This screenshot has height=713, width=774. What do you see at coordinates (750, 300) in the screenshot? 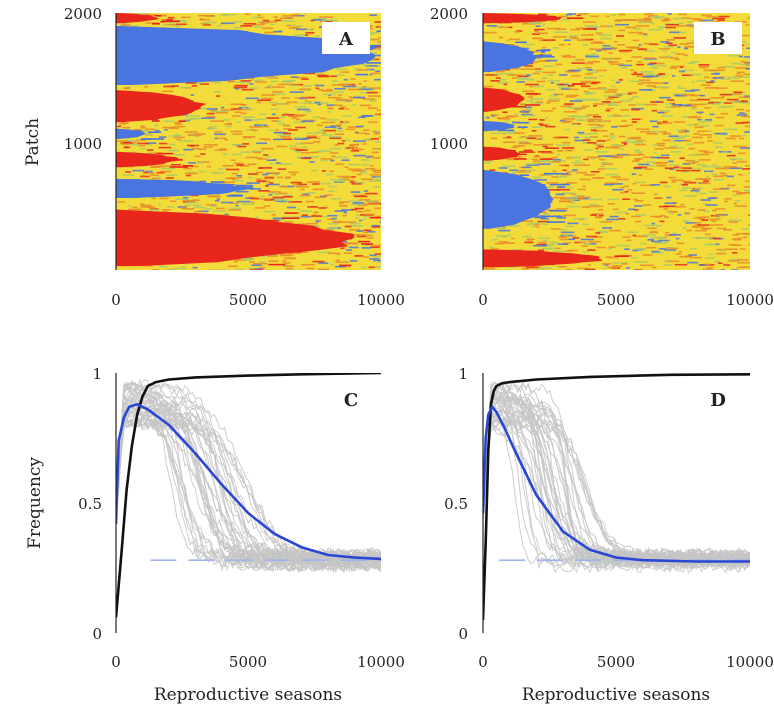
I see `x-tick-label-b-2: 10000` at bounding box center [750, 300].